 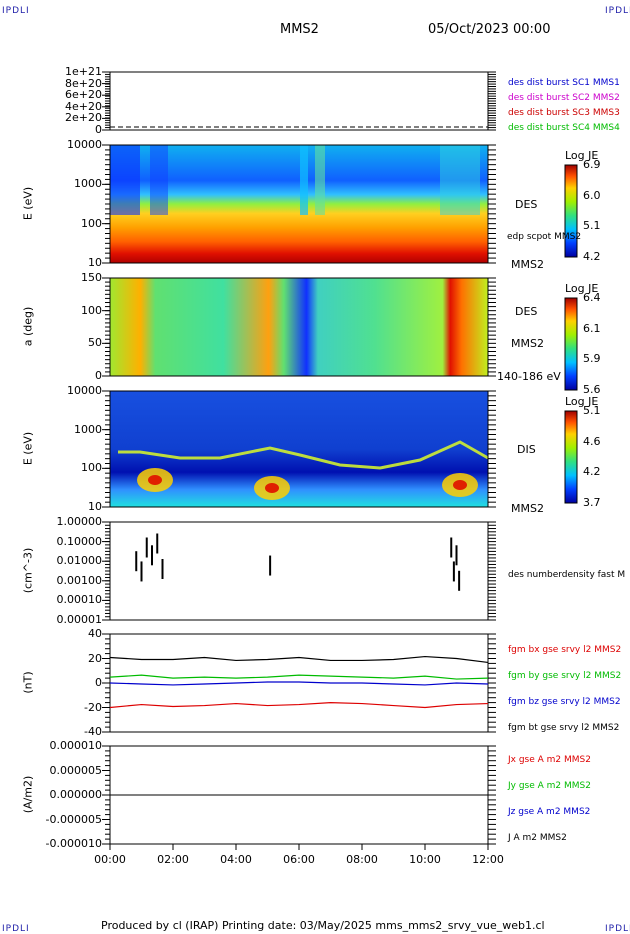 What do you see at coordinates (83, 118) in the screenshot?
I see `burst-ytick-label: 2e+20` at bounding box center [83, 118].